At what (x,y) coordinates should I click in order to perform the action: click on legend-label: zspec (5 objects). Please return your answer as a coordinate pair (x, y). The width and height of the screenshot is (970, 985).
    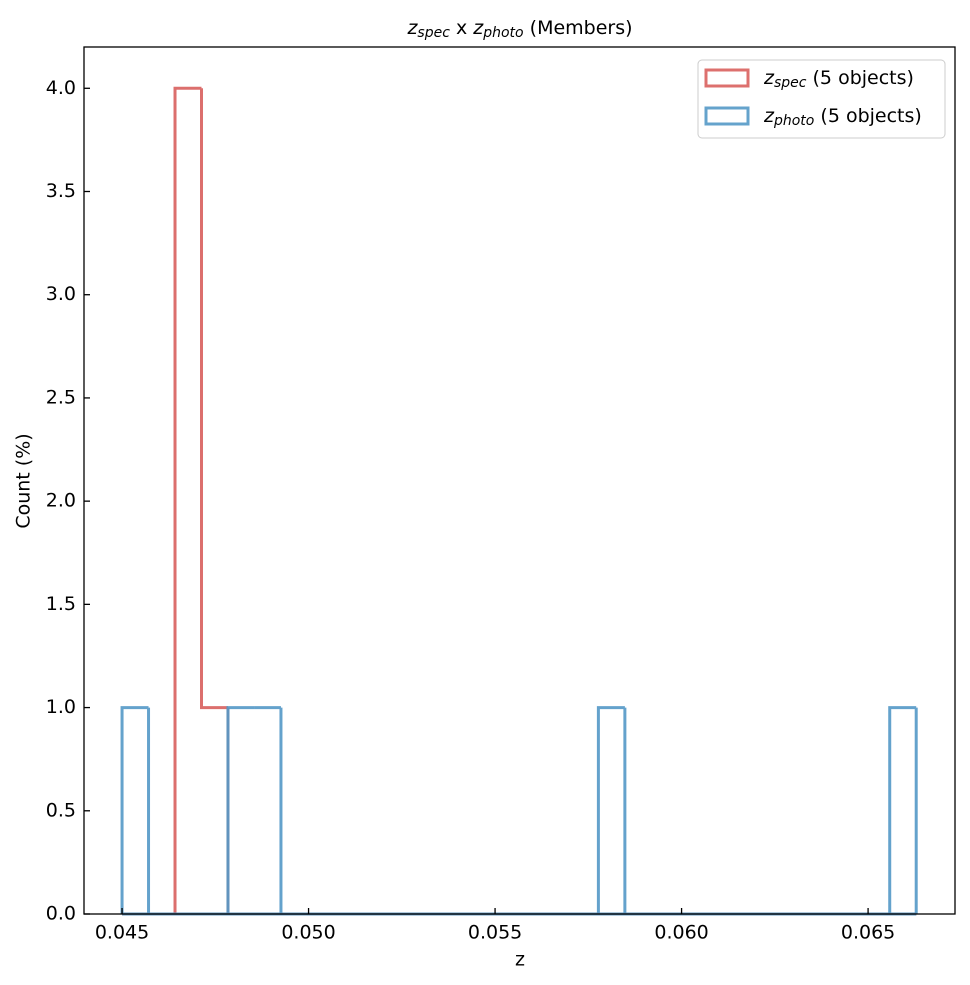
    Looking at the image, I should click on (838, 79).